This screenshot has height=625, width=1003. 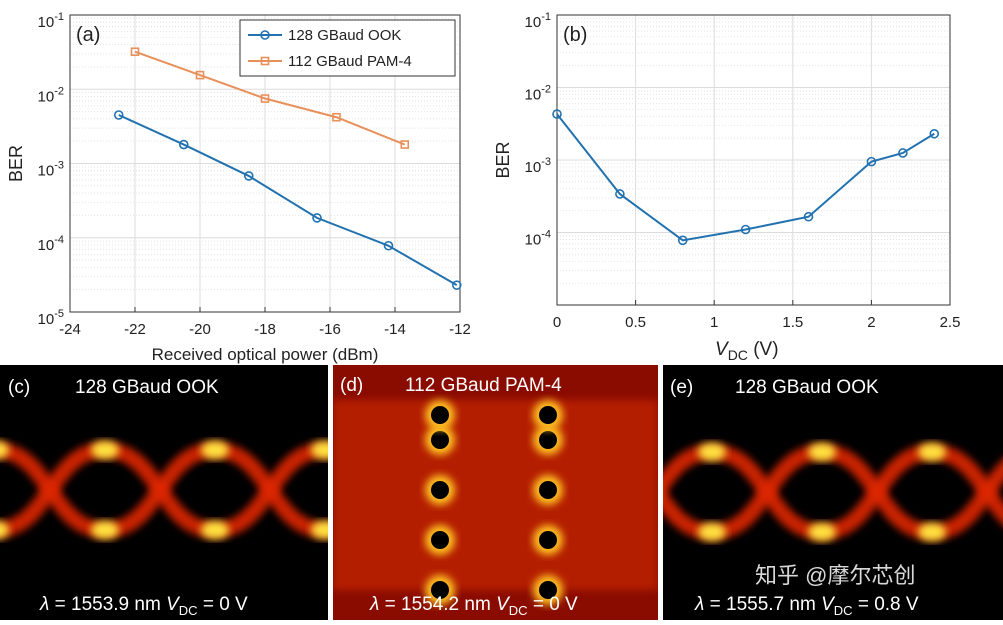 I want to click on panel-caption: λ = 1553.9 nm VDC = 0 V, so click(x=143, y=606).